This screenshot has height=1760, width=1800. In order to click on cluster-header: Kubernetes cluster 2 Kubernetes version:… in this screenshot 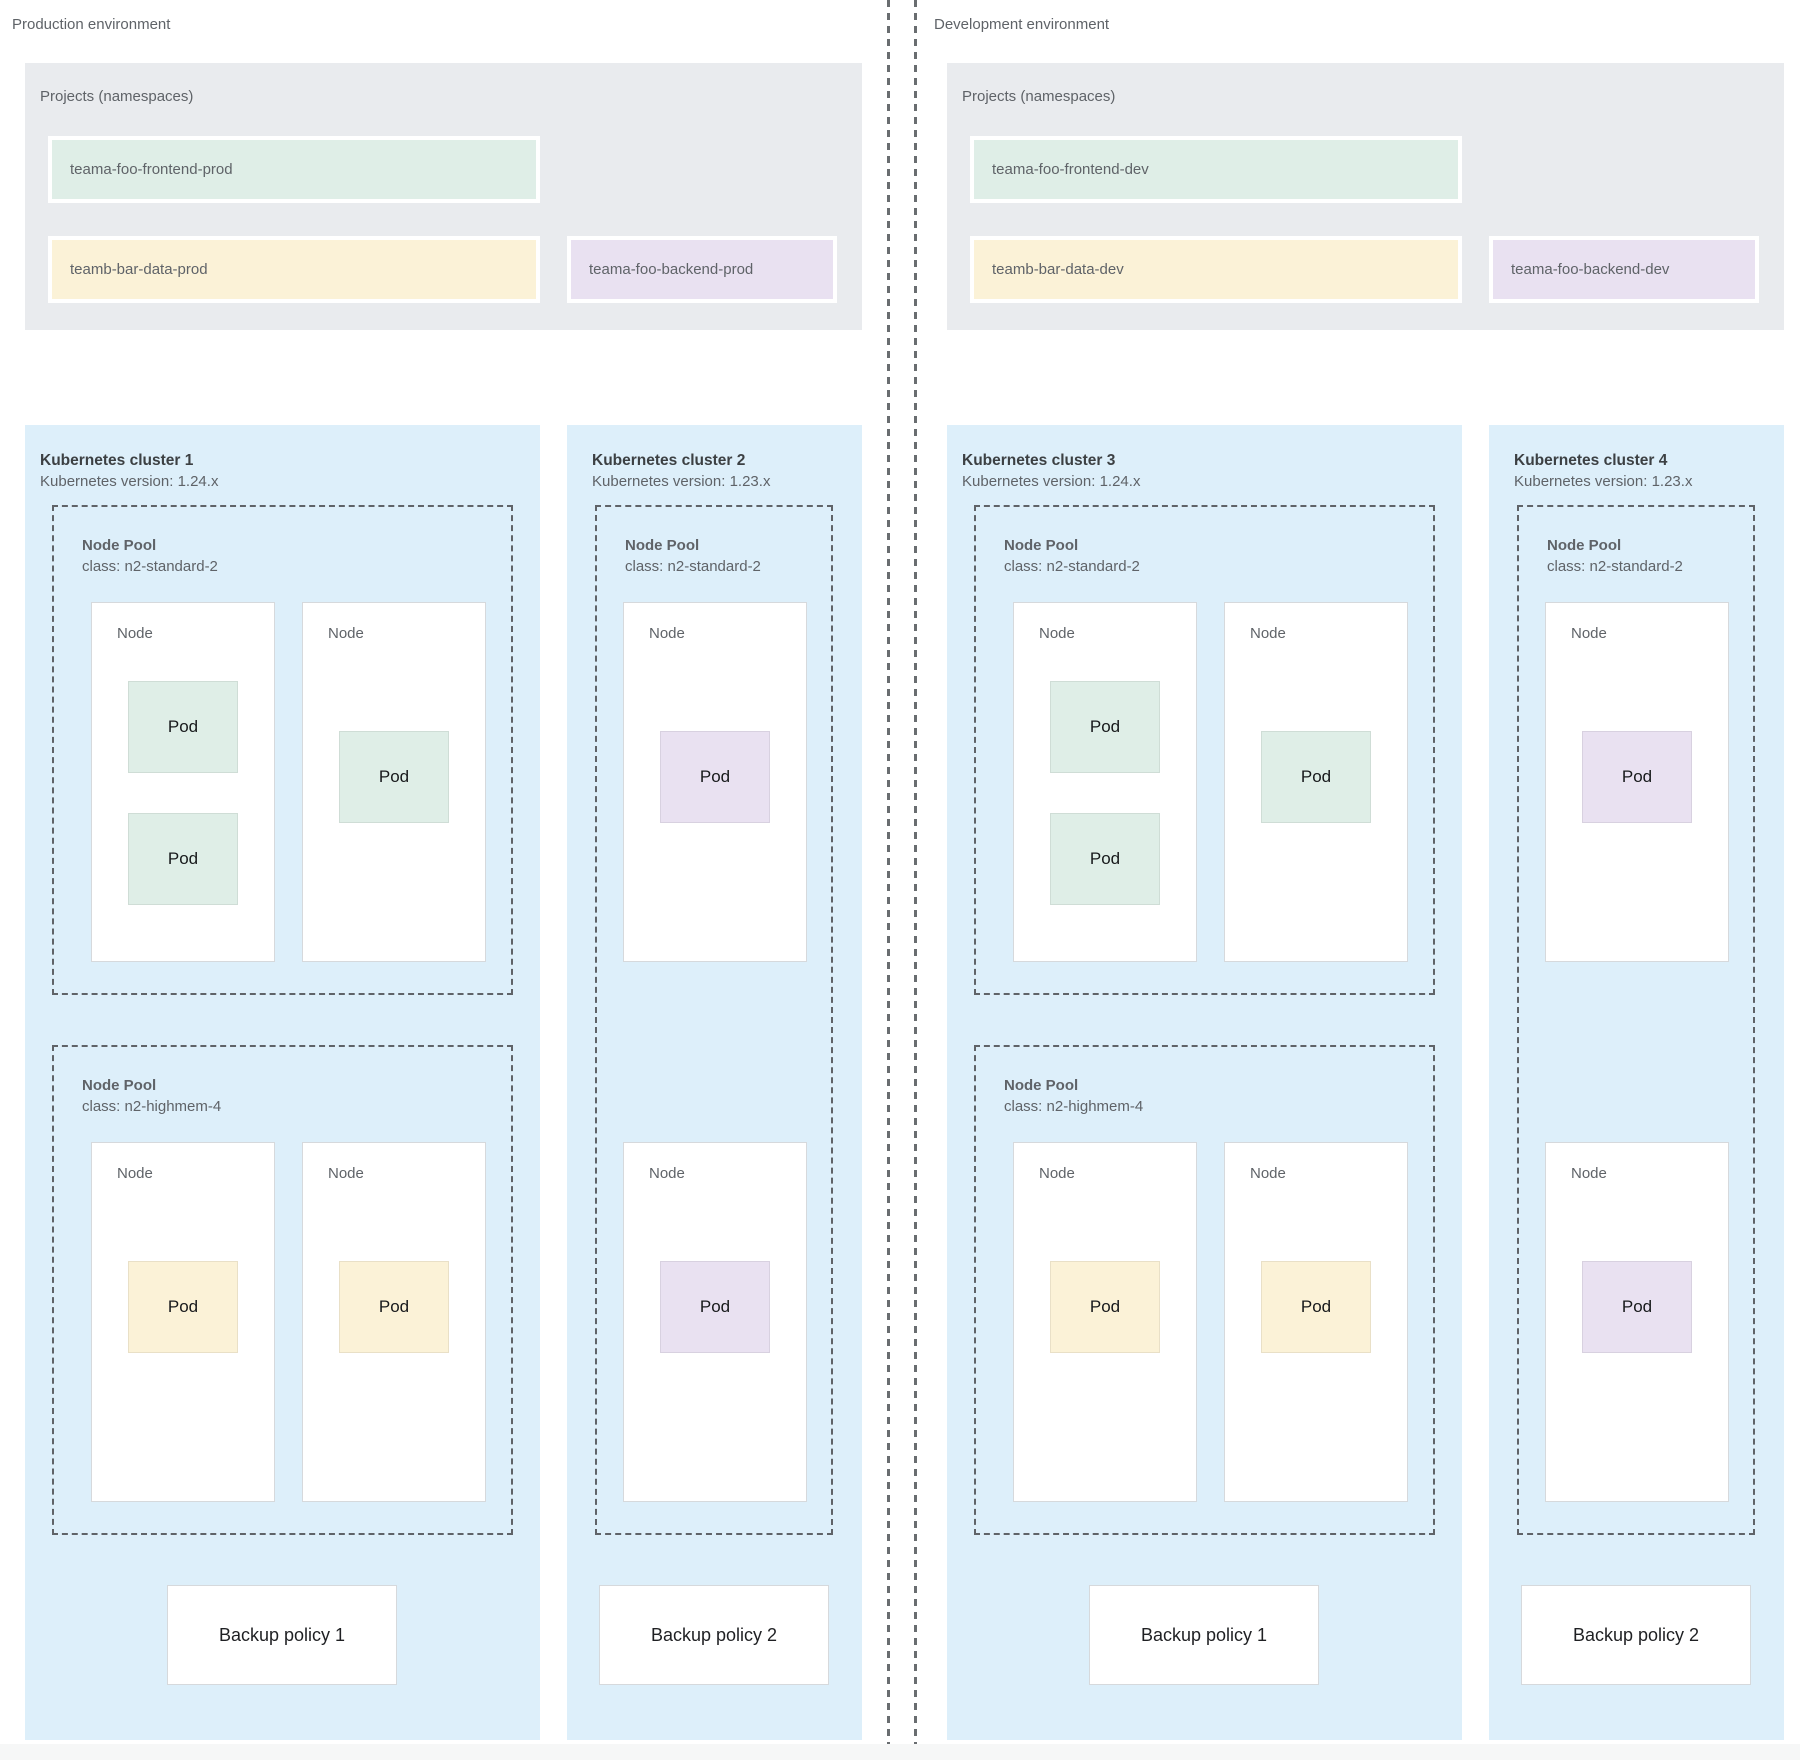, I will do `click(681, 471)`.